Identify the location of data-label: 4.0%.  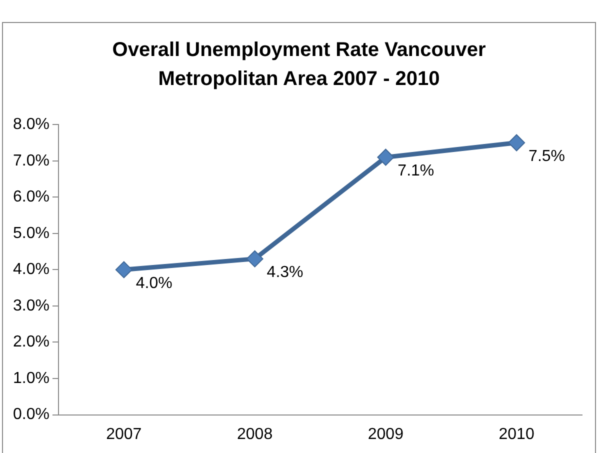
(154, 283).